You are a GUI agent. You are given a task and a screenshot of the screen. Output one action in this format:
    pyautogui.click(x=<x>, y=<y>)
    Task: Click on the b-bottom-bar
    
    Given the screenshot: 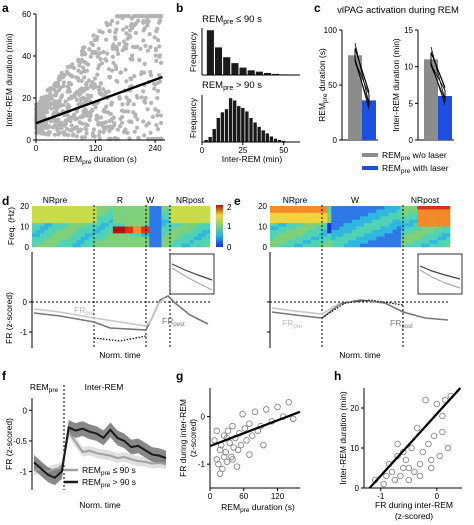 What is the action you would take?
    pyautogui.click(x=210, y=139)
    